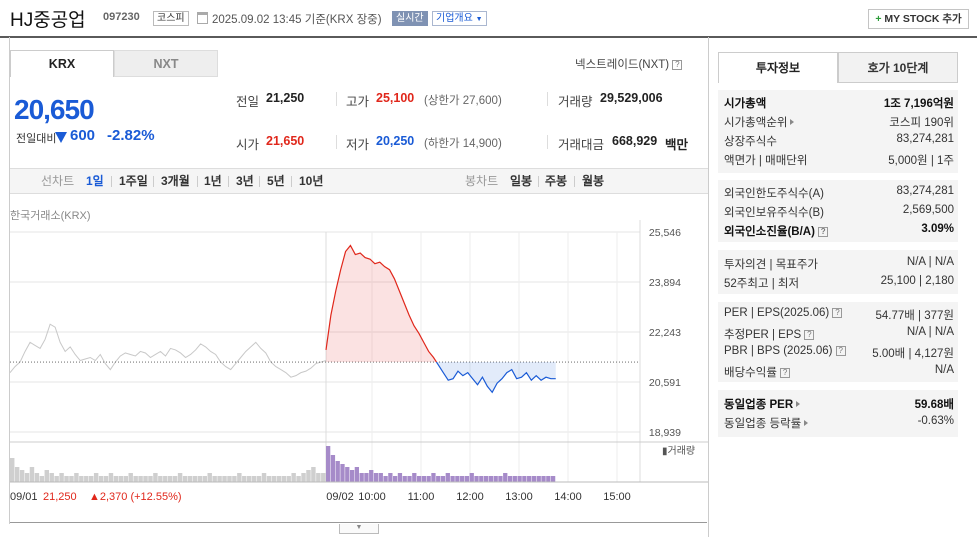 The height and width of the screenshot is (537, 977). What do you see at coordinates (175, 181) in the screenshot?
I see `period-3m: 3개월` at bounding box center [175, 181].